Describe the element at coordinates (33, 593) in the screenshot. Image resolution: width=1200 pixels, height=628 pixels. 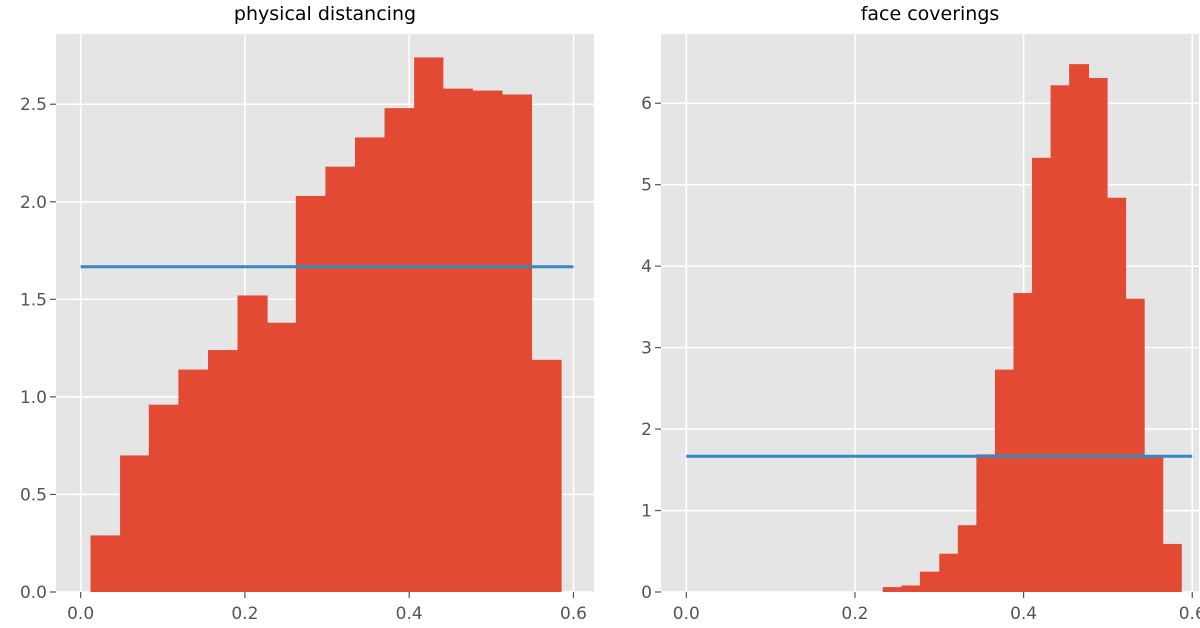
I see `y-tick-label: 0.0` at that location.